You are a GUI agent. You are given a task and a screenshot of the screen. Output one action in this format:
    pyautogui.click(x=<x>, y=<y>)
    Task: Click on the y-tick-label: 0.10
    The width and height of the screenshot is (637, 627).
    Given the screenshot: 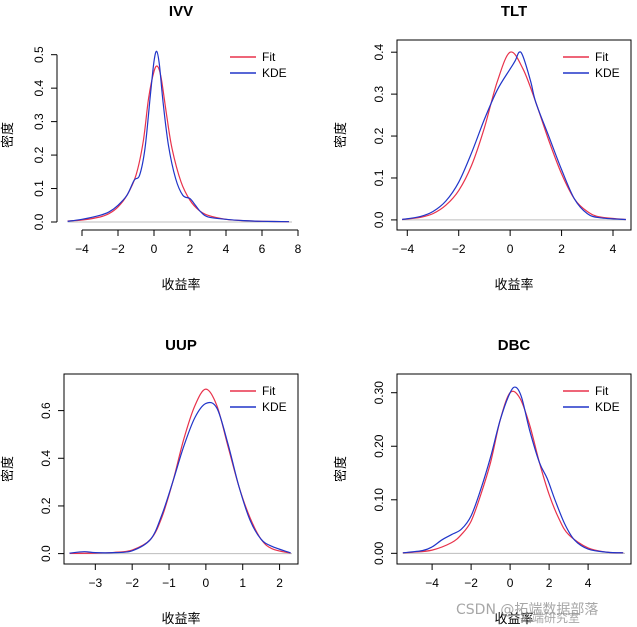 What is the action you would take?
    pyautogui.click(x=379, y=500)
    